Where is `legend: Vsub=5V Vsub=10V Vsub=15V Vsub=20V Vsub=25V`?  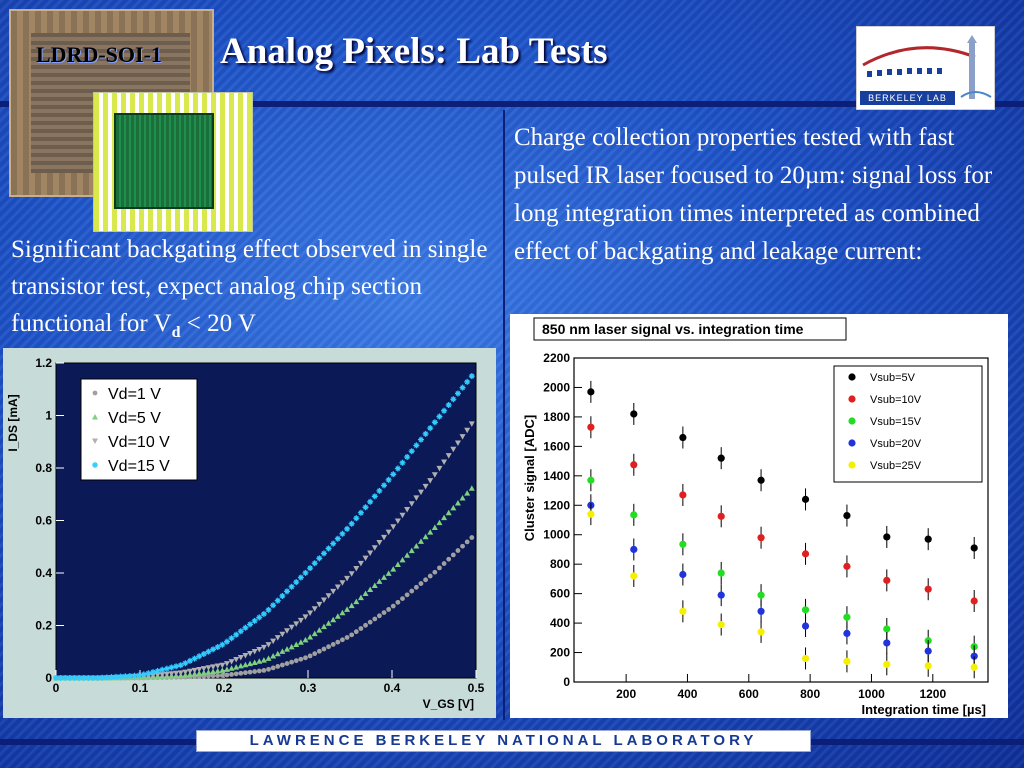
legend: Vsub=5V Vsub=10V Vsub=15V Vsub=20V Vsub=25V is located at coordinates (908, 424).